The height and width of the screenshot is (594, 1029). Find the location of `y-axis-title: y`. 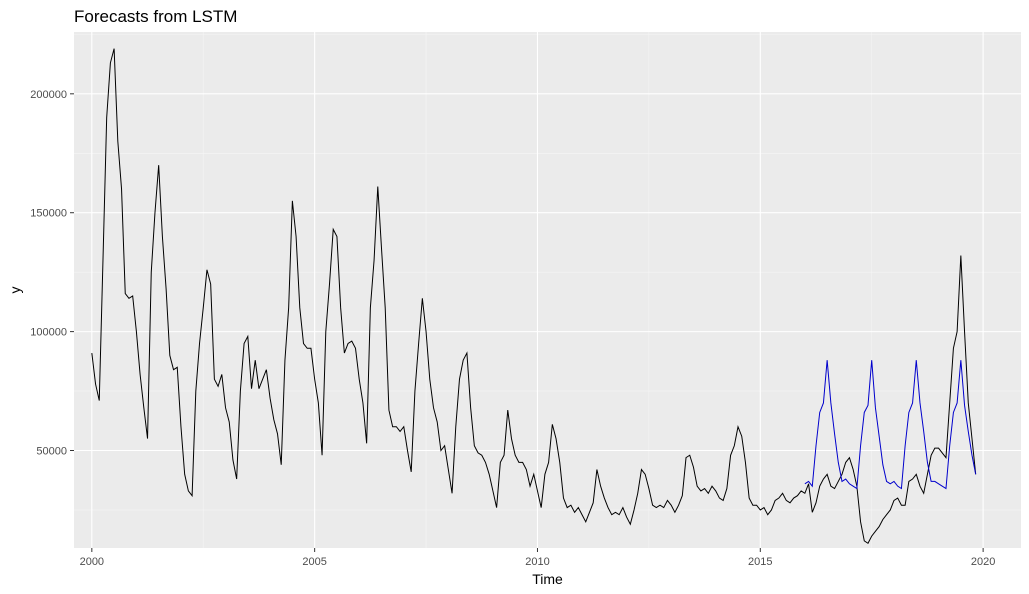

y-axis-title: y is located at coordinates (15, 290).